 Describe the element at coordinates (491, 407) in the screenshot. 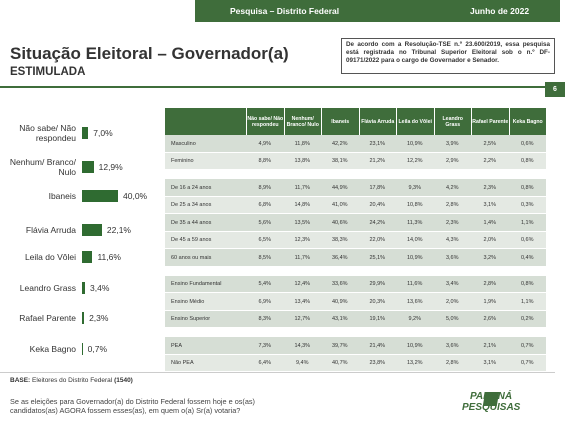

I see `logo-line2: PESQUISAS` at that location.